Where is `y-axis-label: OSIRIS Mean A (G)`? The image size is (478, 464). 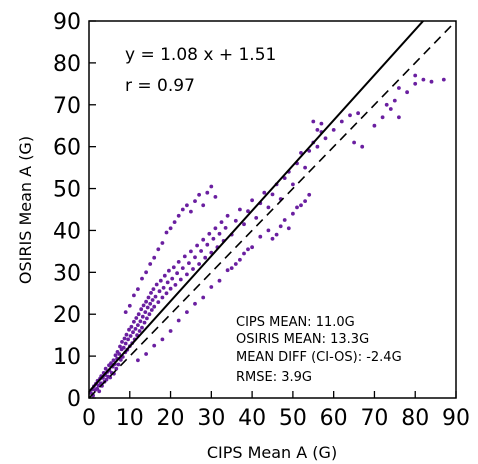
y-axis-label: OSIRIS Mean A (G) is located at coordinates (25, 210).